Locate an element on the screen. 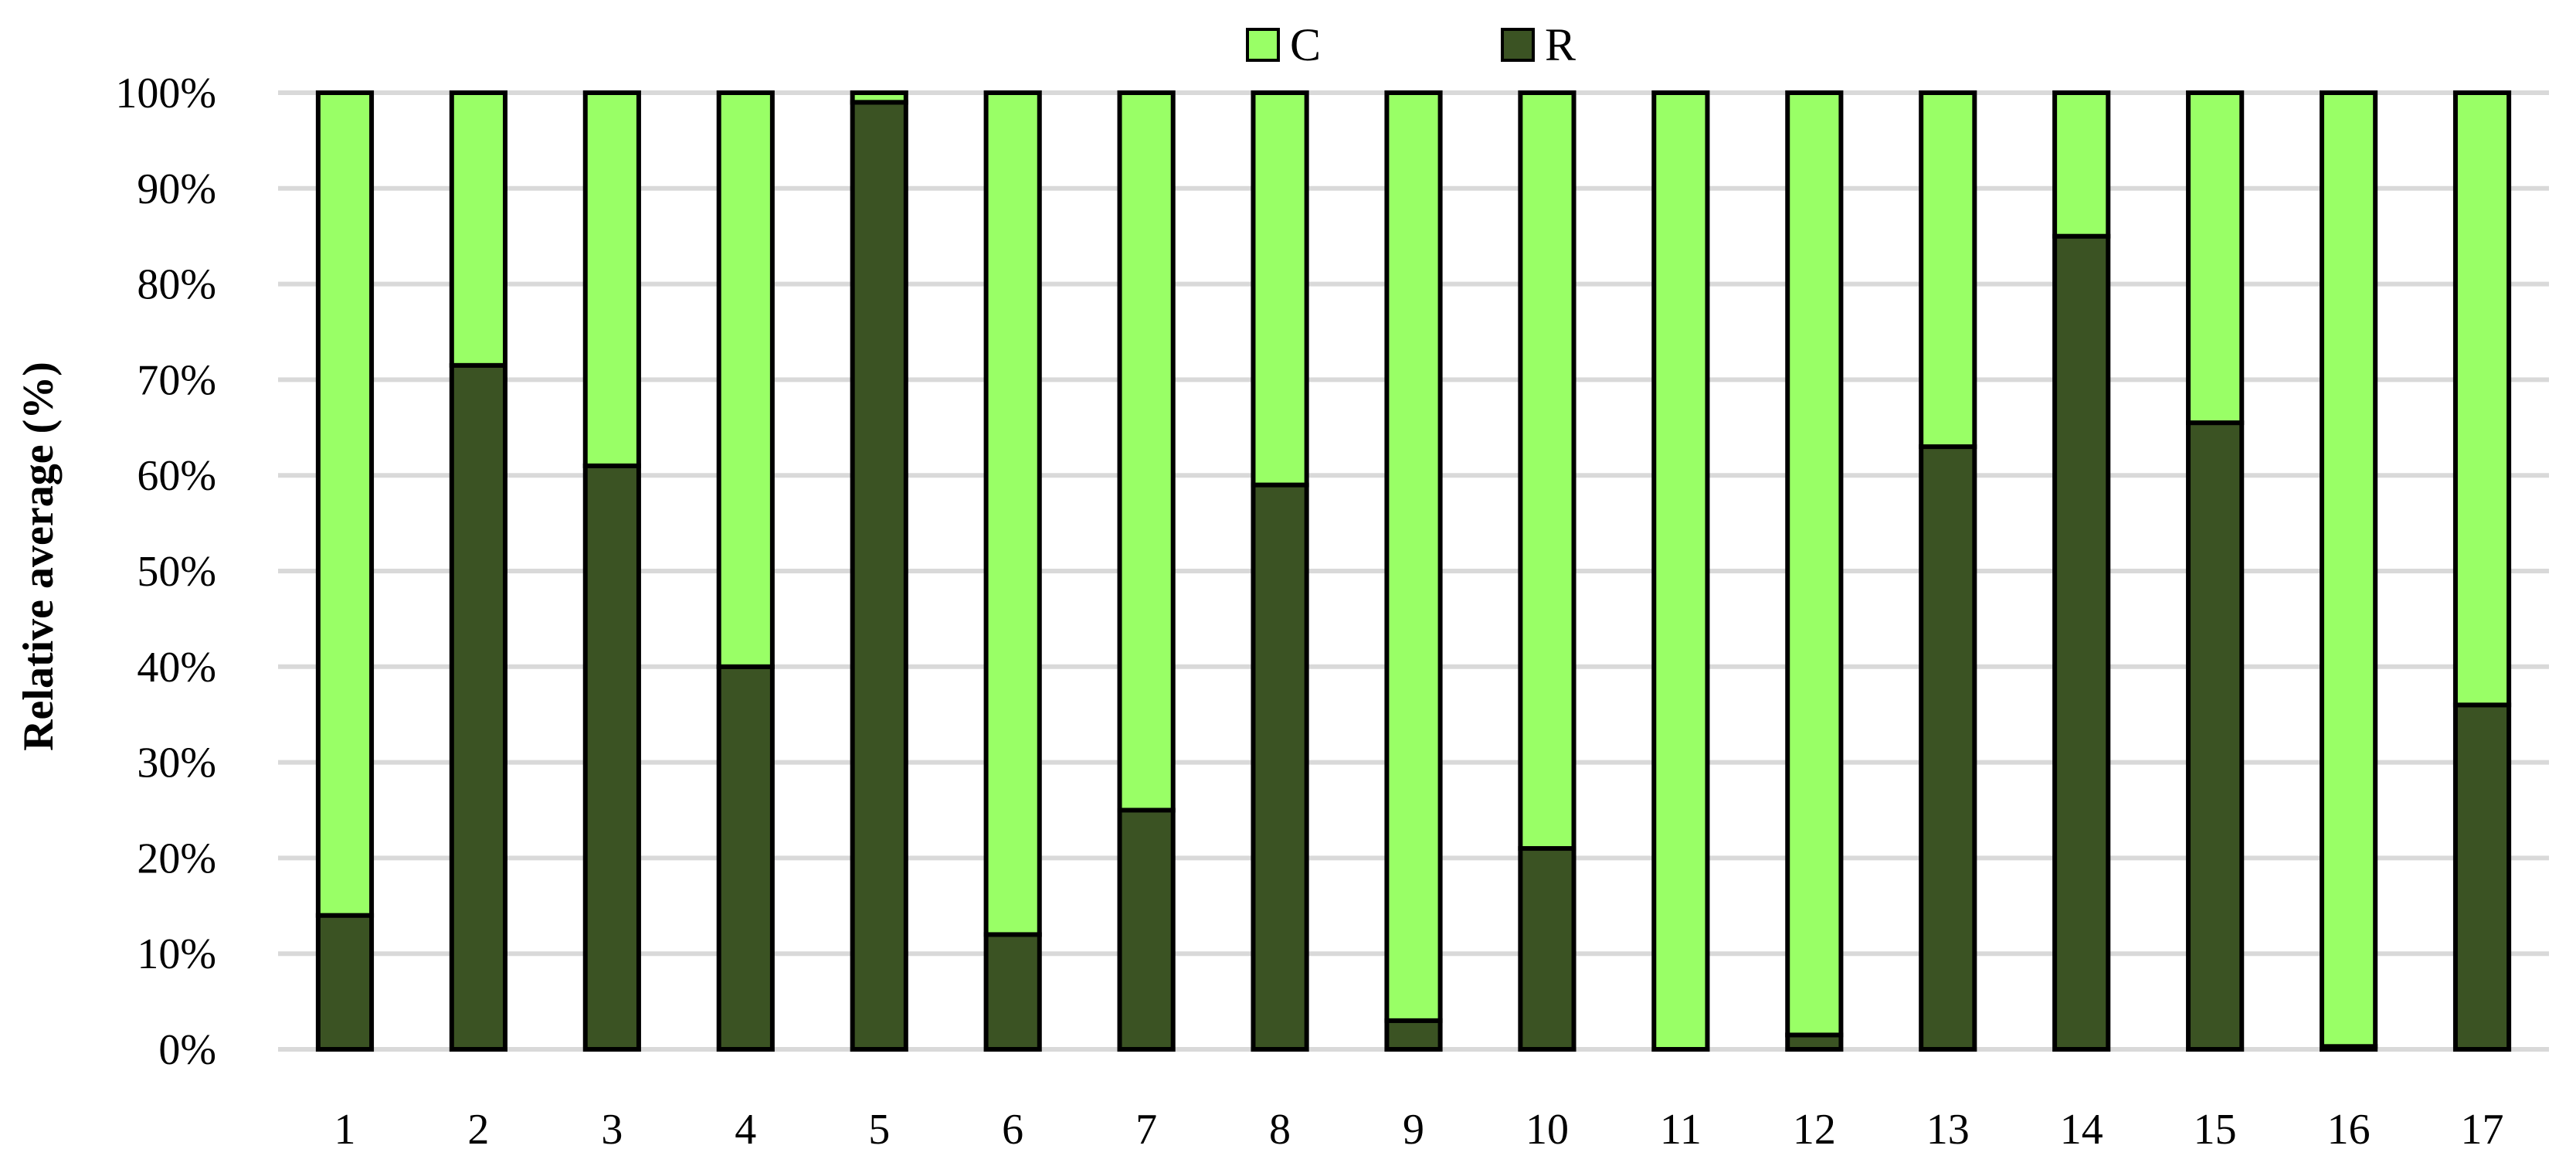 This screenshot has width=2576, height=1166. y-tick-label: 30% is located at coordinates (176, 763).